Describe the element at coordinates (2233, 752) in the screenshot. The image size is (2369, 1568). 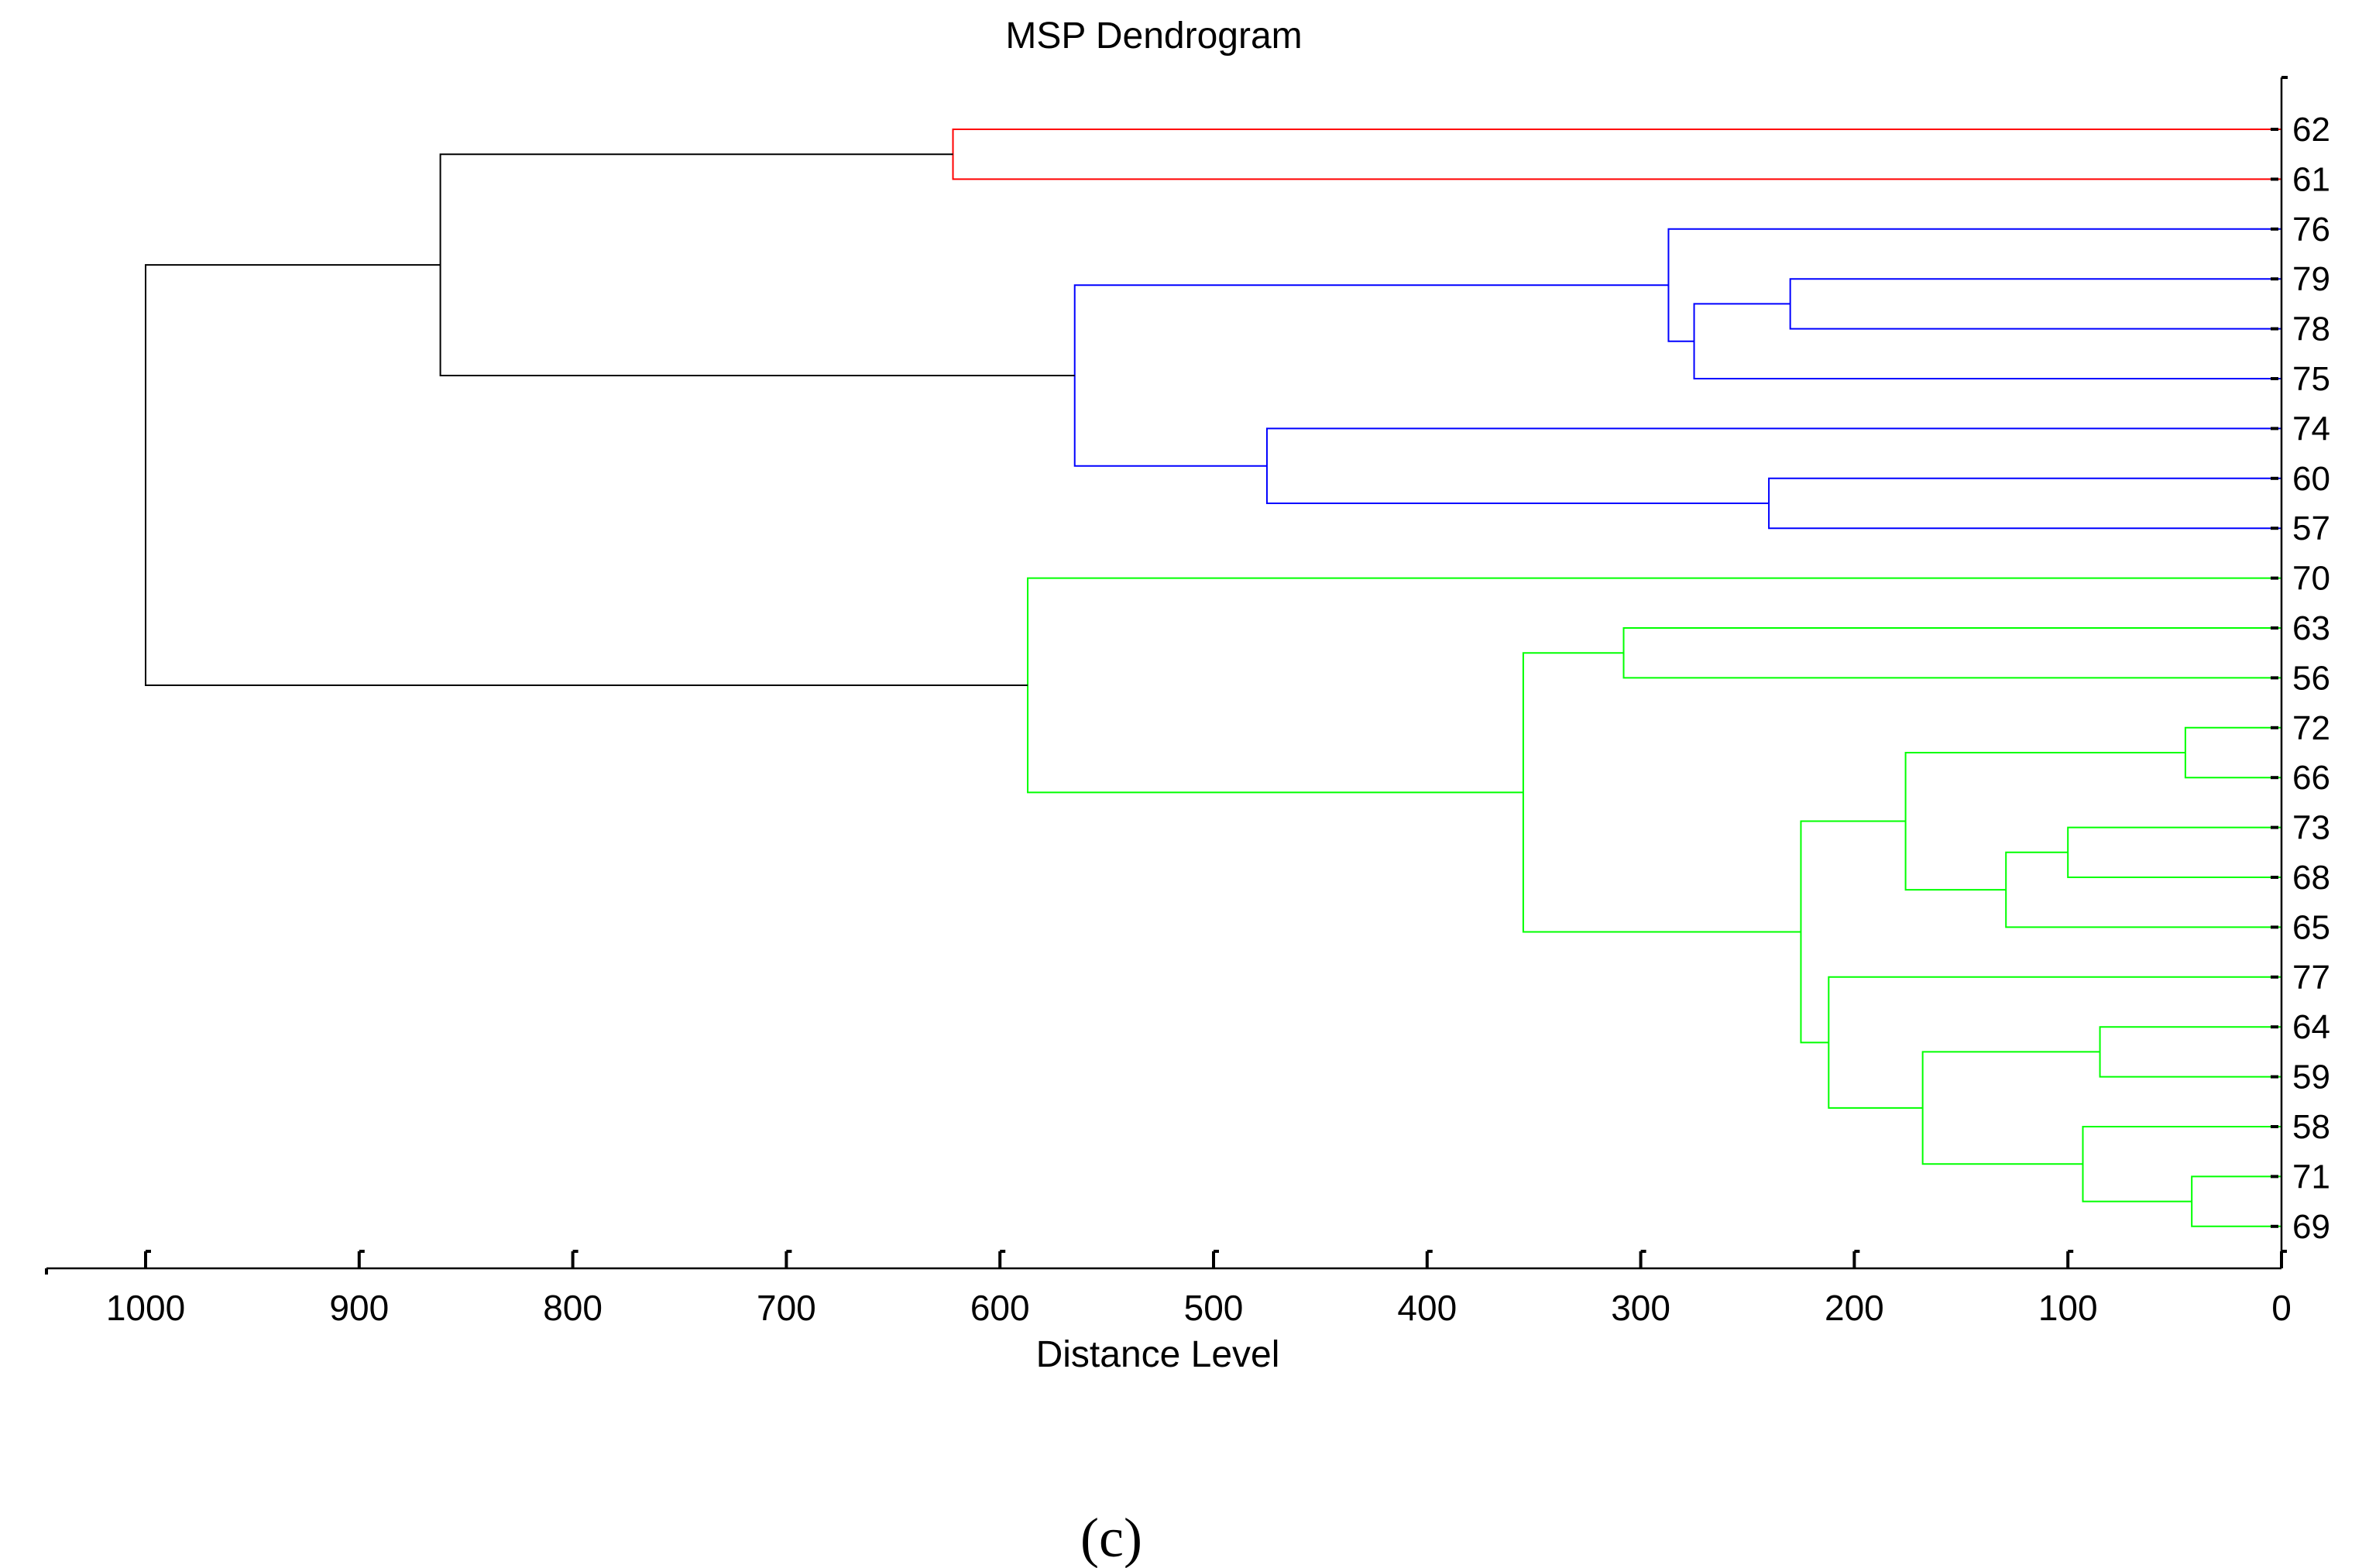
I see `merge-c10` at that location.